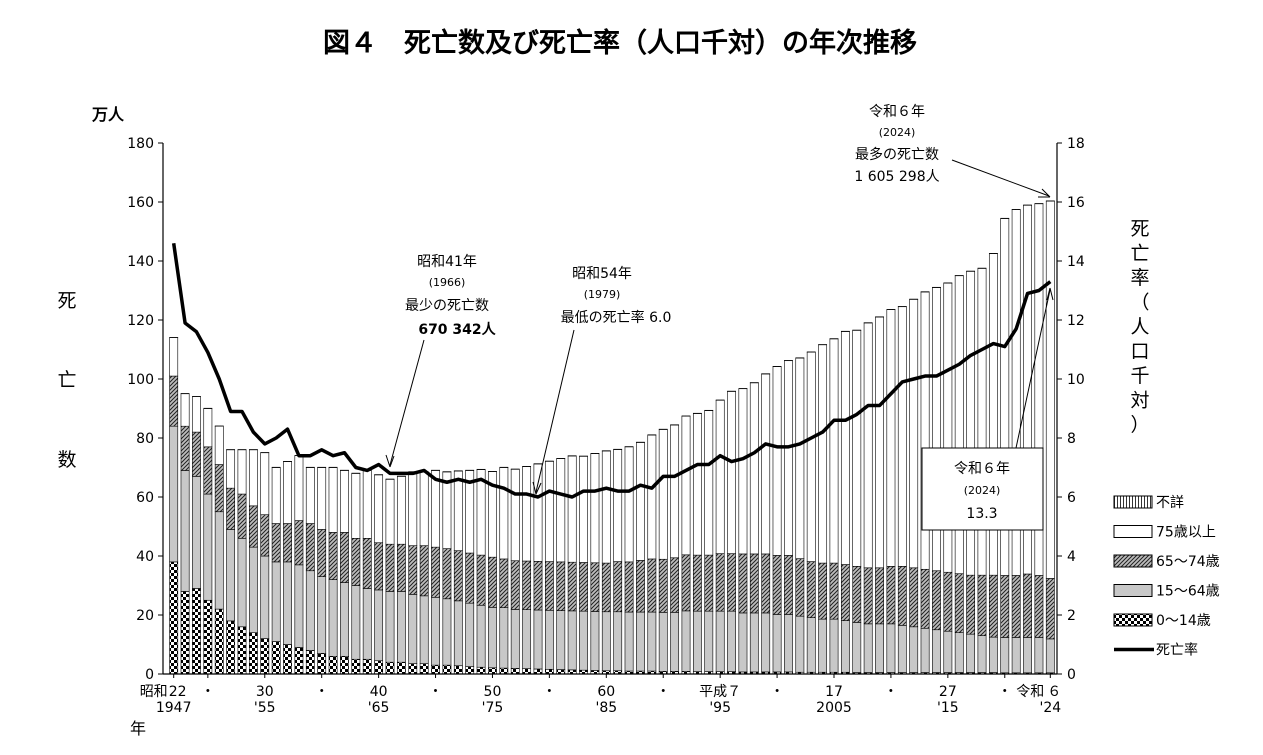  What do you see at coordinates (1133, 531) in the screenshot?
I see `legend-swatch-age-75-plus` at bounding box center [1133, 531].